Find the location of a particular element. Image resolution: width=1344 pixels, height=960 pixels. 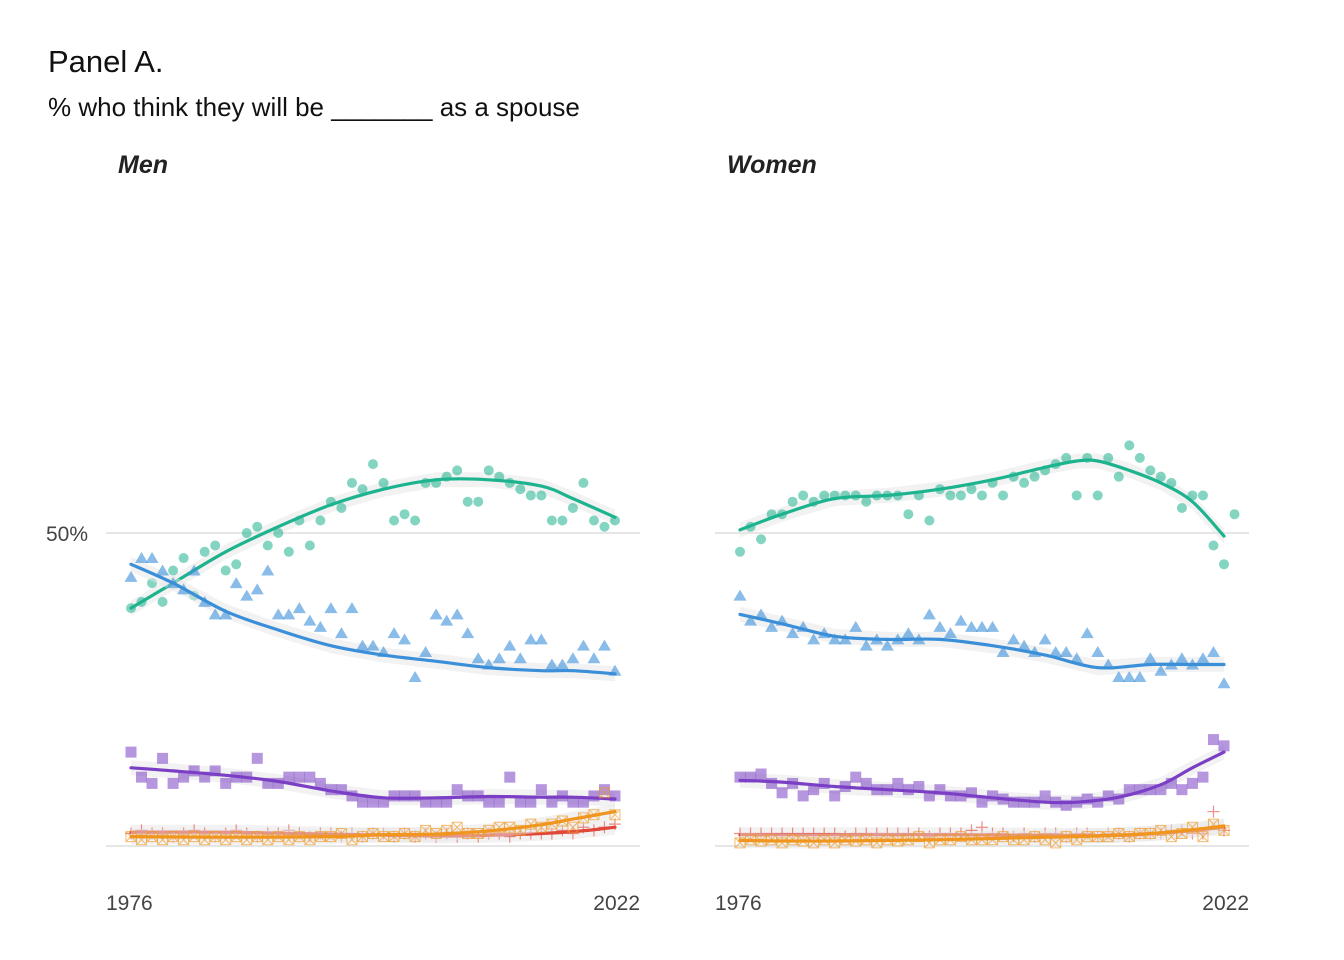

x-tick-label: 1976 is located at coordinates (129, 903).